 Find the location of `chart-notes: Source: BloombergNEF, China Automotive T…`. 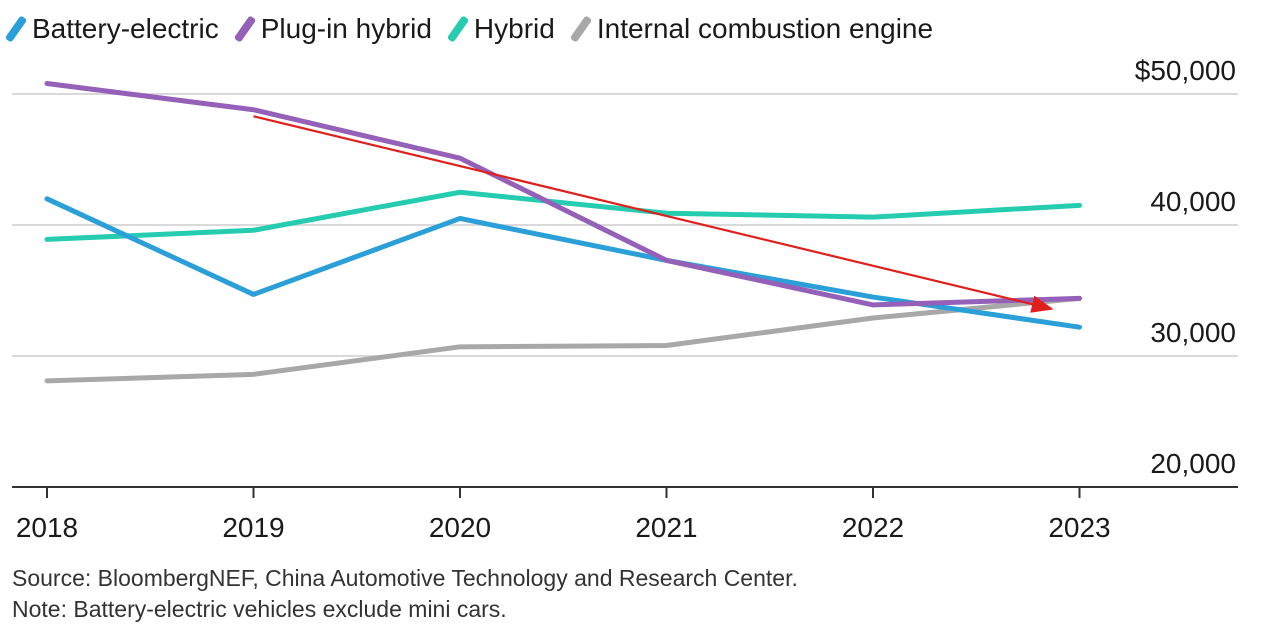

chart-notes: Source: BloombergNEF, China Automotive T… is located at coordinates (405, 594).